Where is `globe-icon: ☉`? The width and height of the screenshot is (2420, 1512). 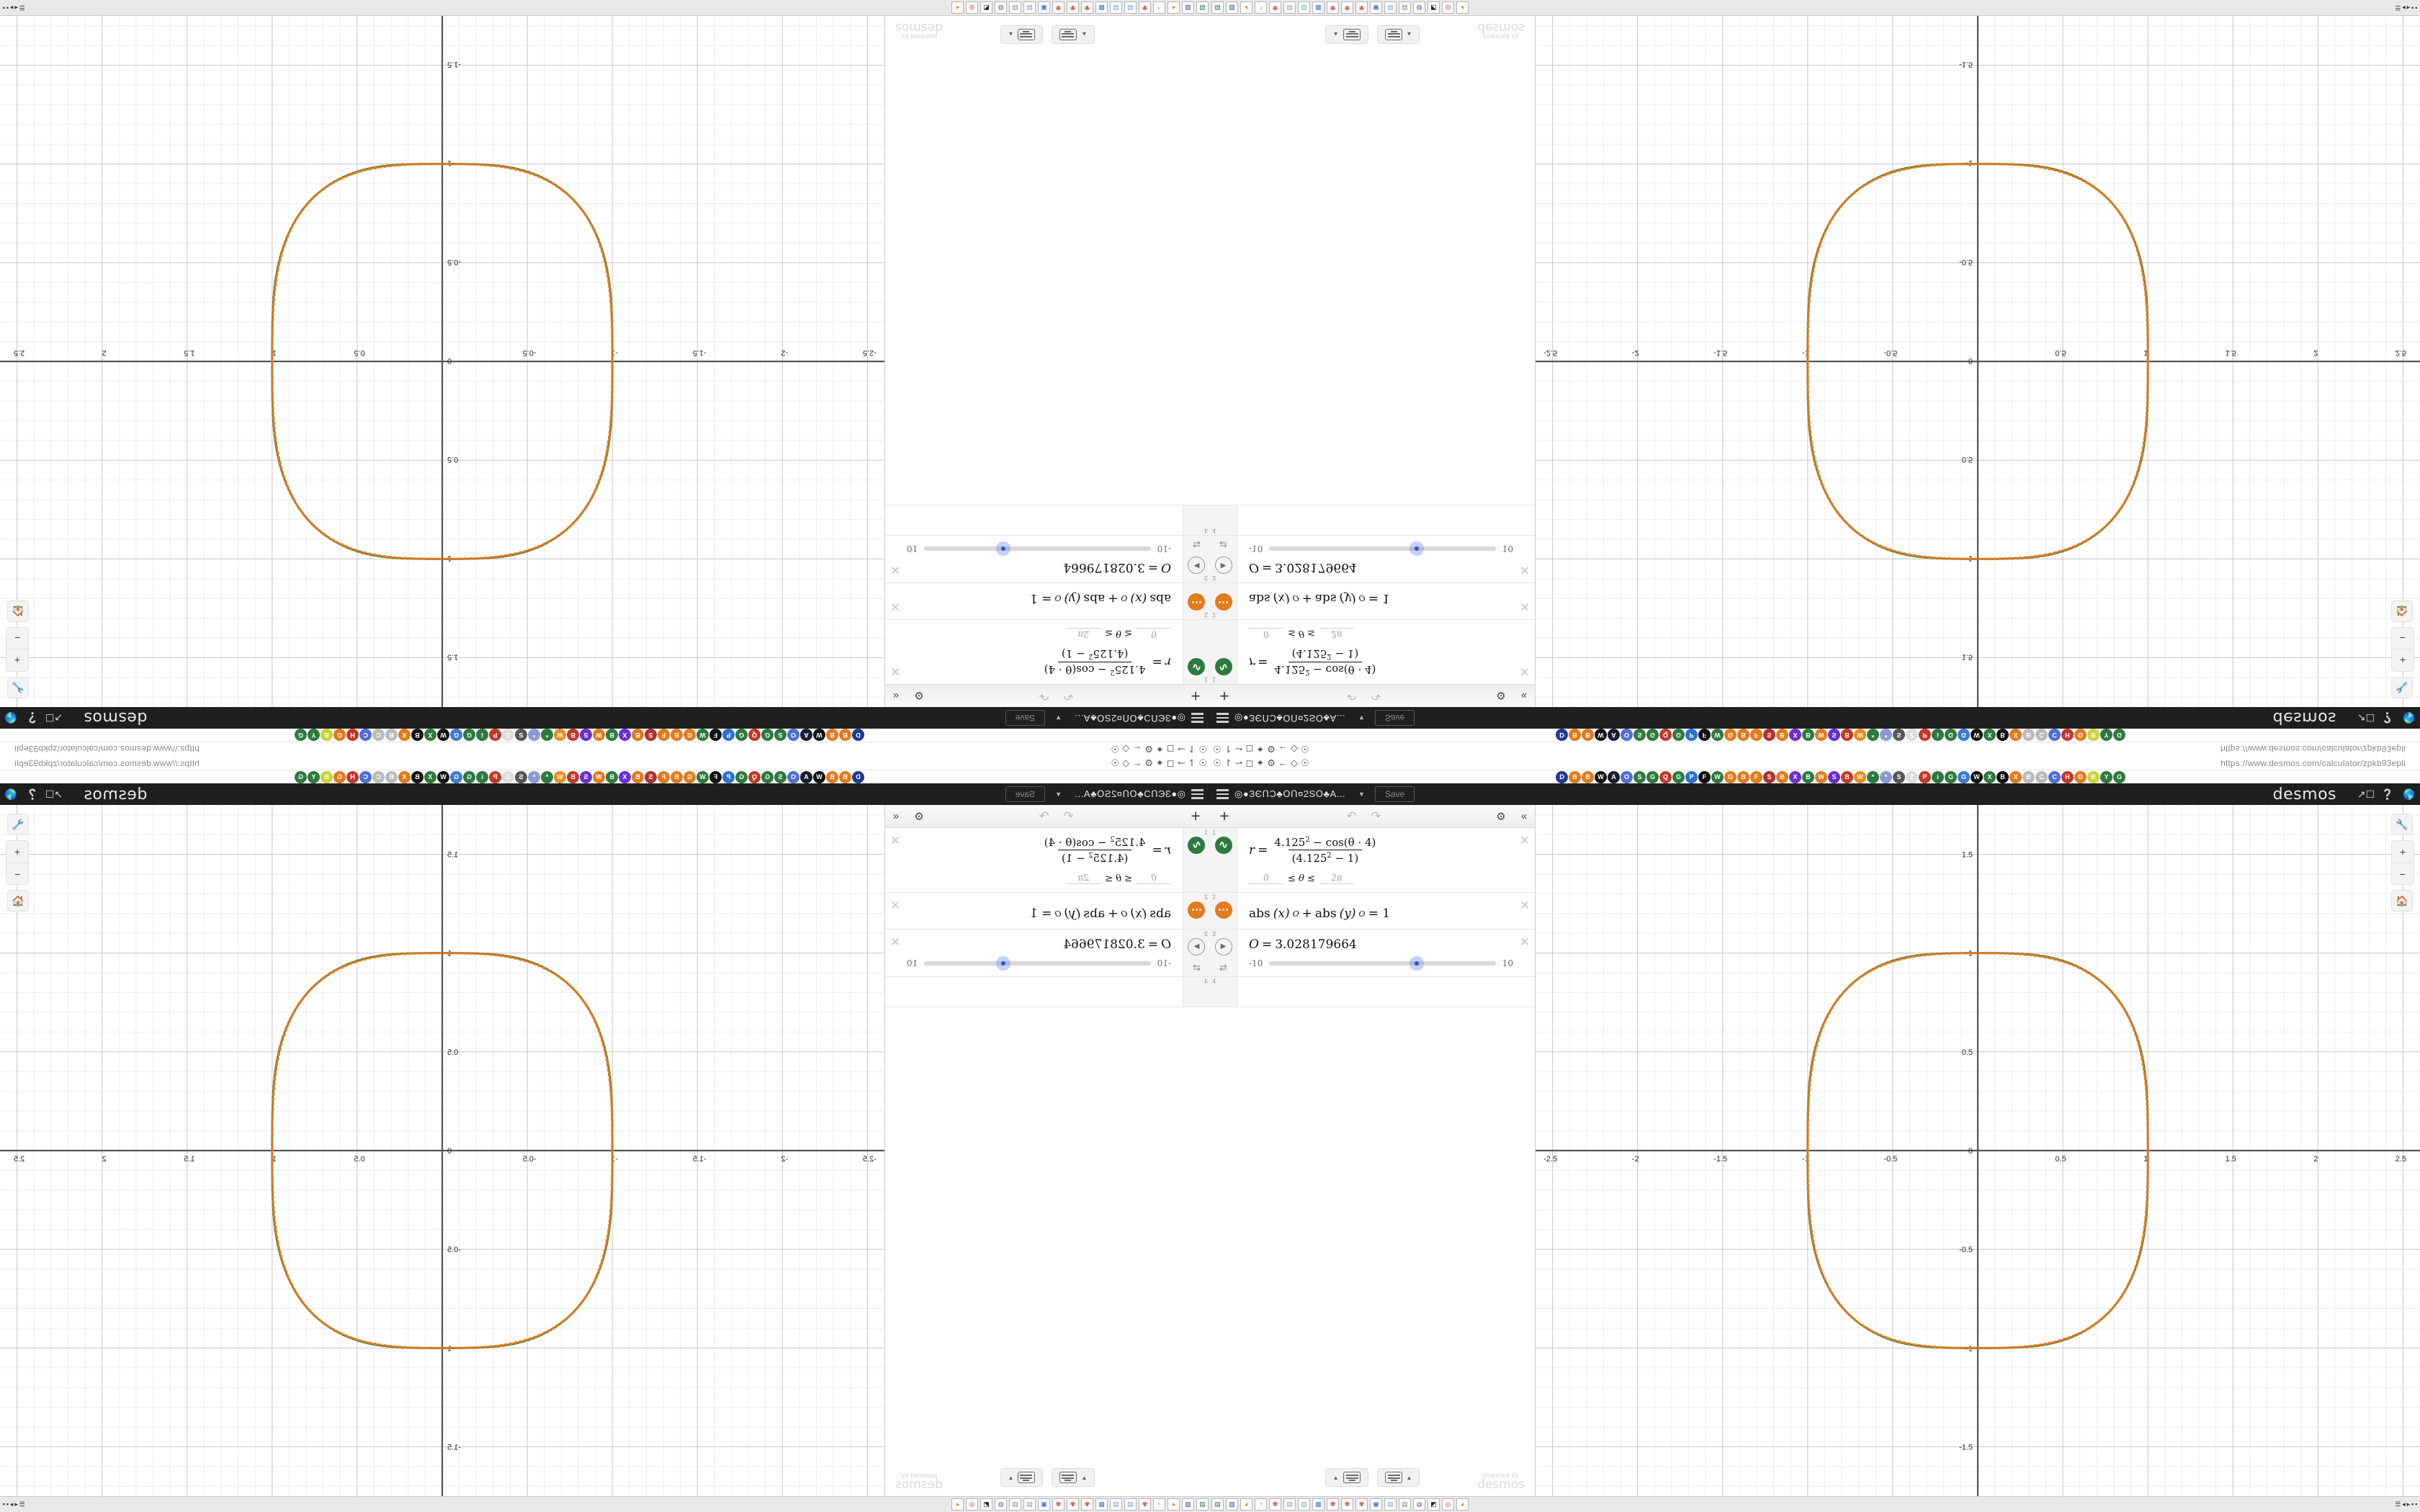 globe-icon: ☉ is located at coordinates (1202, 749).